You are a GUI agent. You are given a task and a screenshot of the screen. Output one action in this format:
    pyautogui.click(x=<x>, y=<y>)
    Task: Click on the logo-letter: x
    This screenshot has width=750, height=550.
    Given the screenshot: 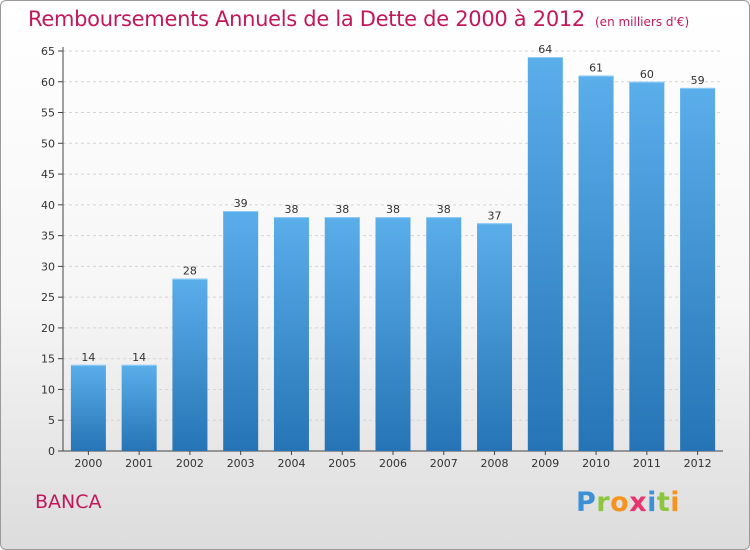 What is the action you would take?
    pyautogui.click(x=638, y=502)
    